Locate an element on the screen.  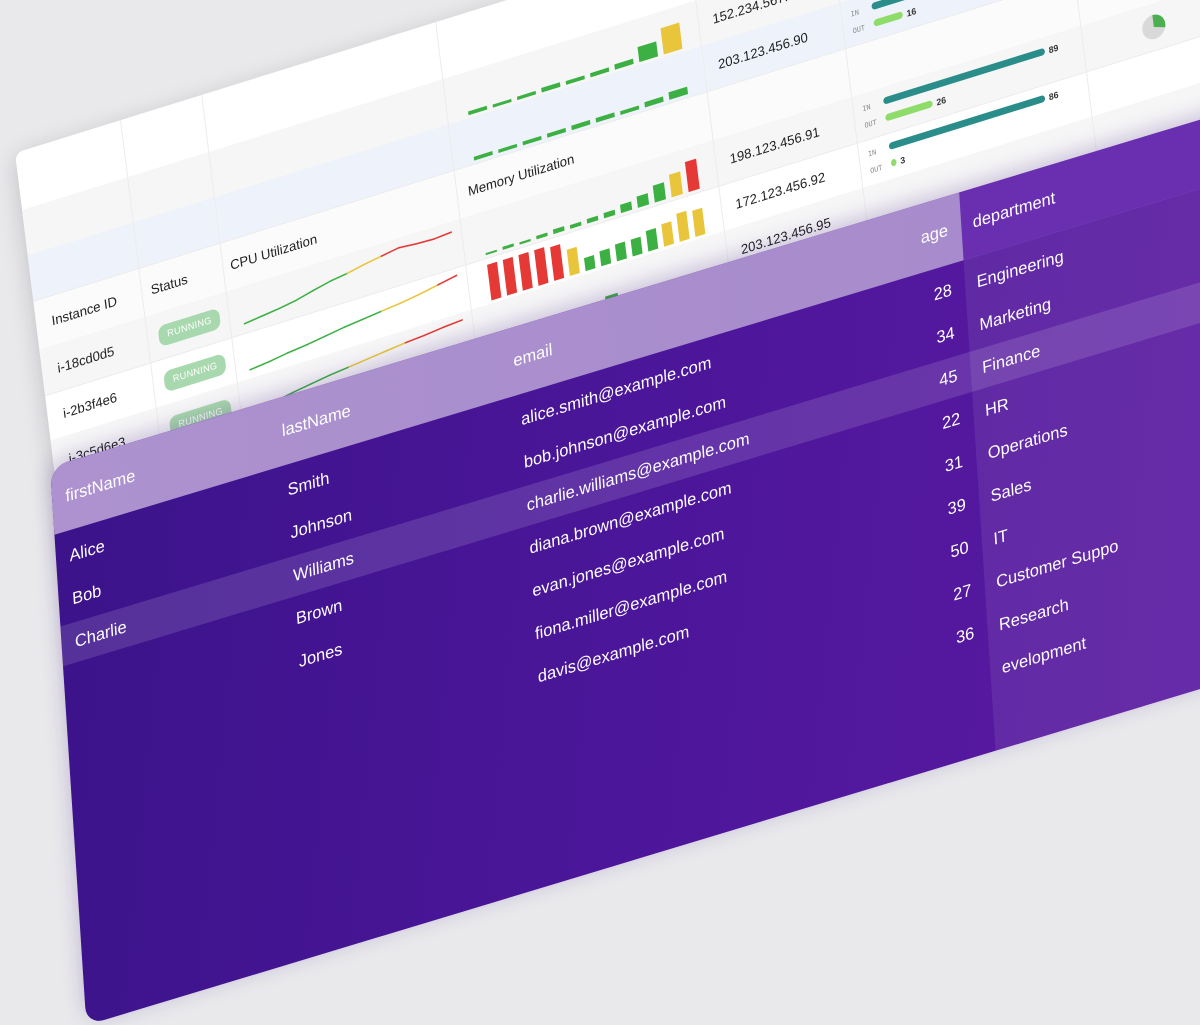
first-name-cell: Bob is located at coordinates (86, 594).